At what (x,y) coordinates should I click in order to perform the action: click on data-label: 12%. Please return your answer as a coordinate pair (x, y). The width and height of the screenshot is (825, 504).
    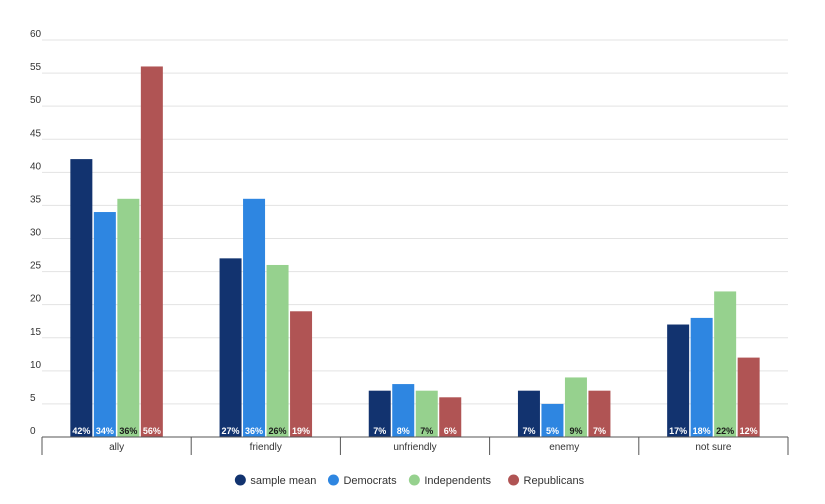
    Looking at the image, I should click on (749, 431).